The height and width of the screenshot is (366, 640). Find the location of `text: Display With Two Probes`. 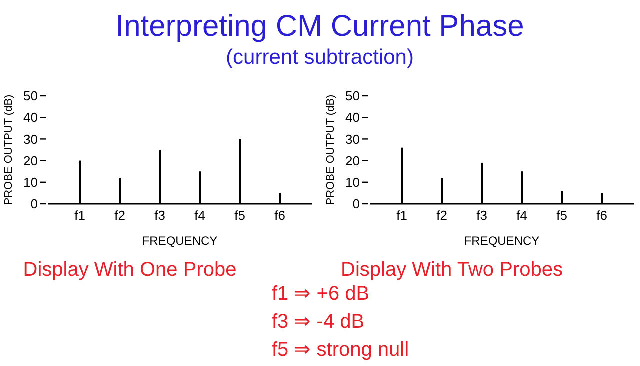

text: Display With Two Probes is located at coordinates (452, 270).